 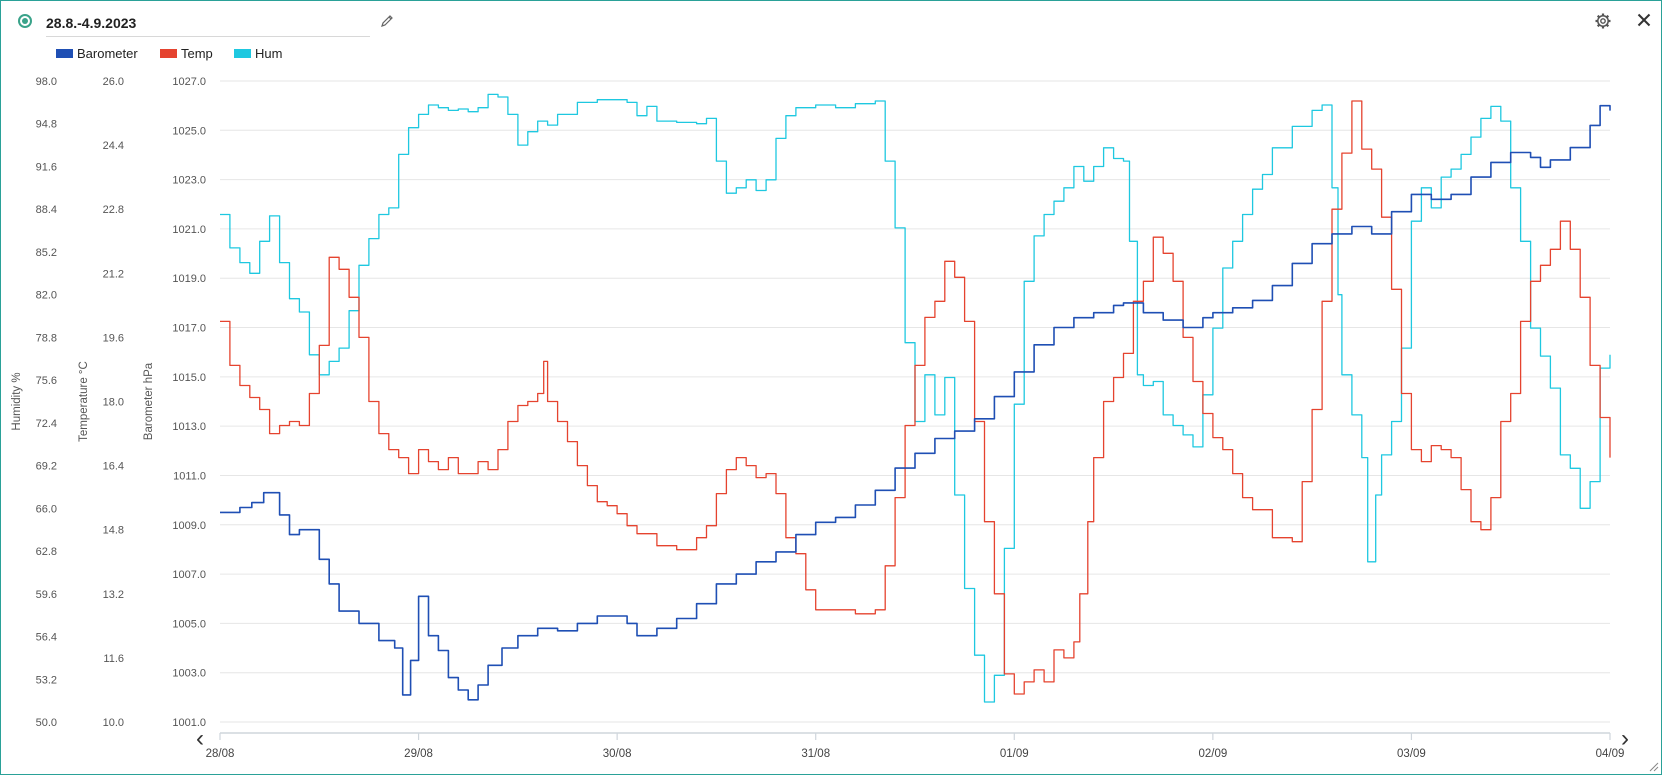 I want to click on resize-grip-icon, so click(x=1654, y=767).